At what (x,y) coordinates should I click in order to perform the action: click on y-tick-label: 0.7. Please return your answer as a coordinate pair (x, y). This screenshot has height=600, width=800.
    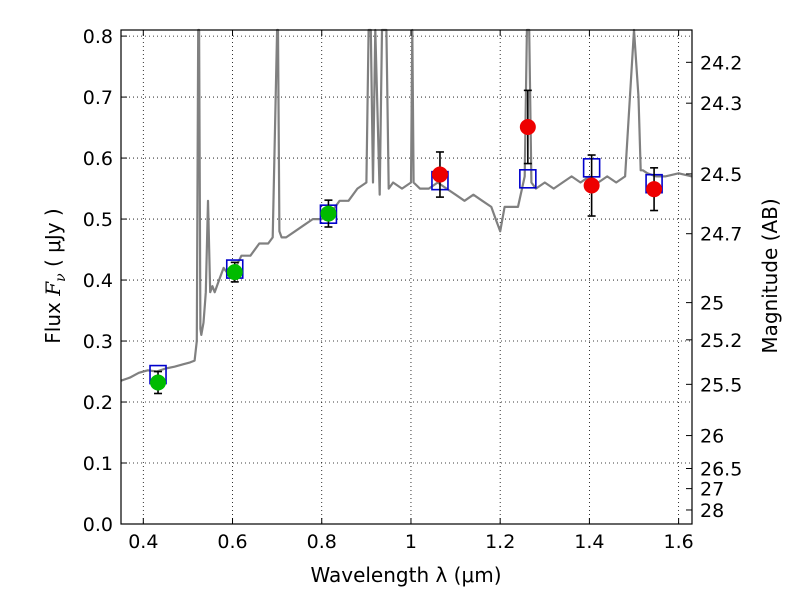
    Looking at the image, I should click on (98, 98).